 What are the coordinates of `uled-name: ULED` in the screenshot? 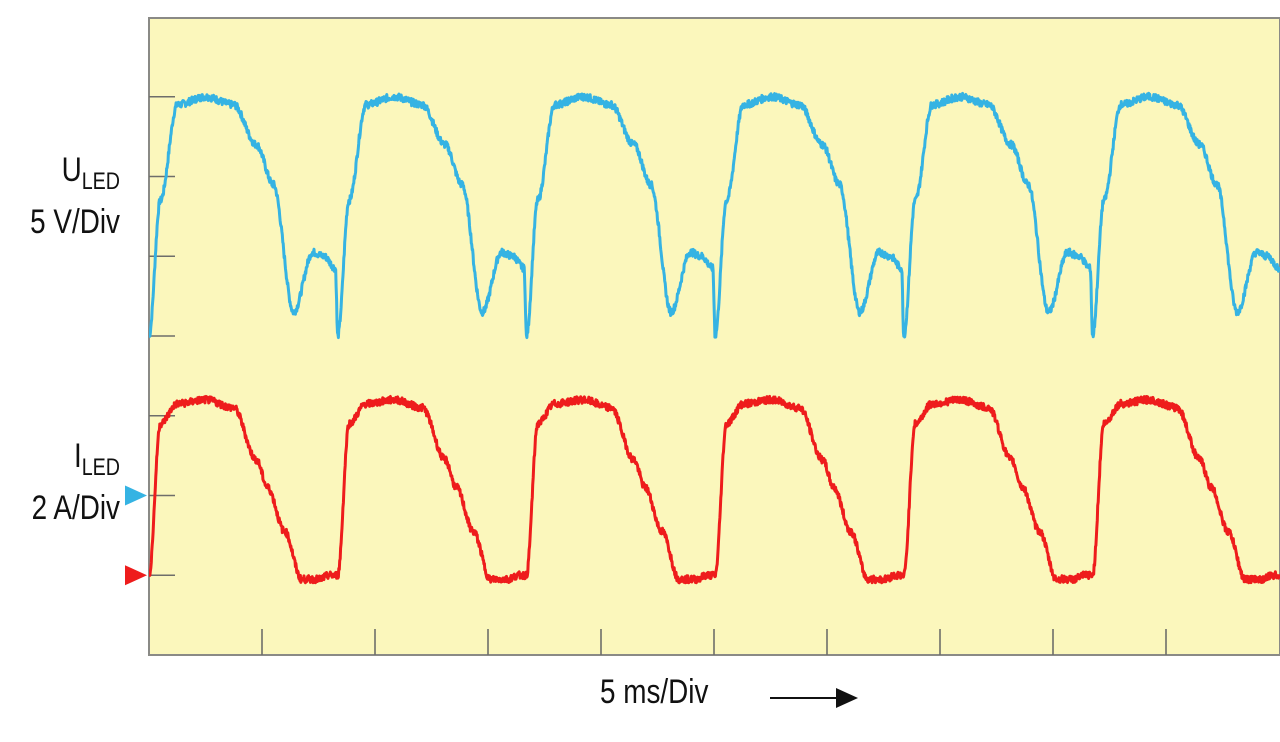 It's located at (90, 173).